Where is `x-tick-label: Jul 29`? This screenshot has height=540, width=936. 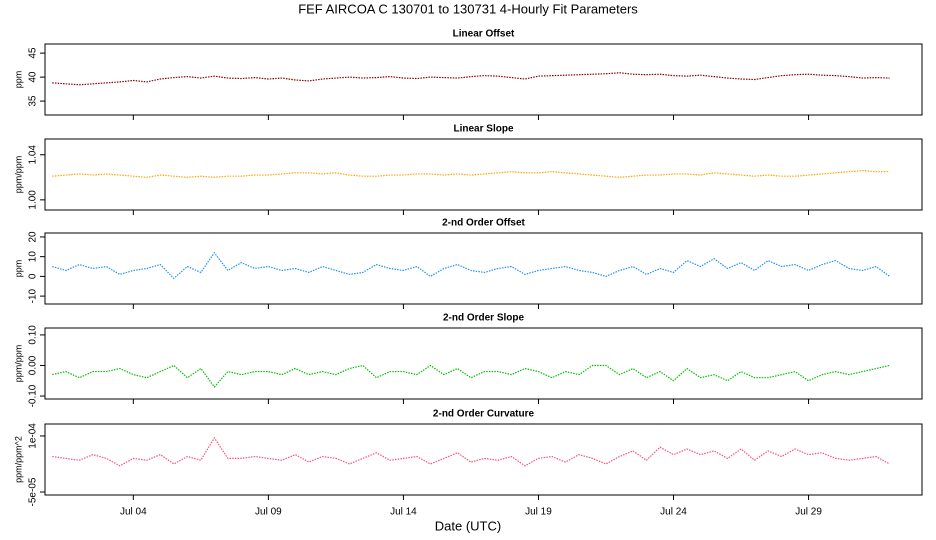
x-tick-label: Jul 29 is located at coordinates (808, 512).